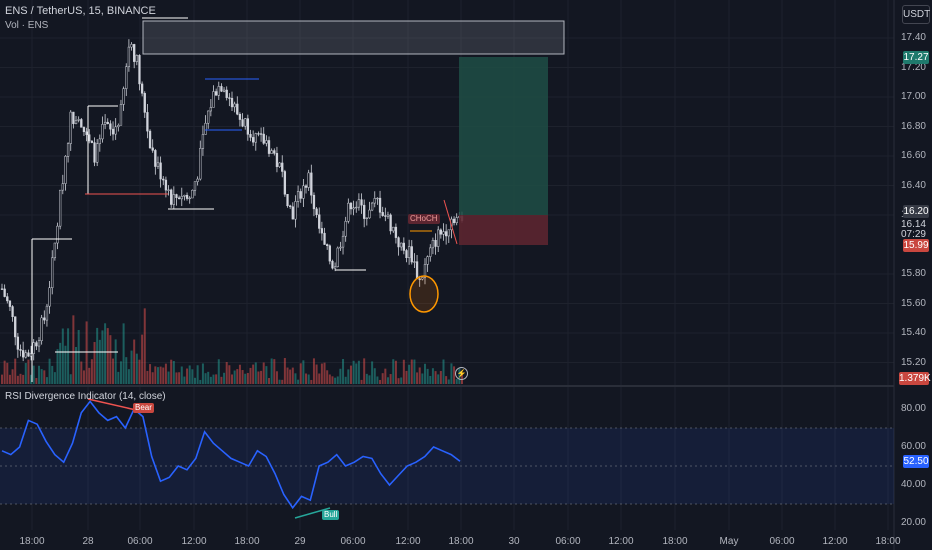 This screenshot has width=932, height=550. What do you see at coordinates (27, 25) in the screenshot?
I see `volume-label: Vol · ENS` at bounding box center [27, 25].